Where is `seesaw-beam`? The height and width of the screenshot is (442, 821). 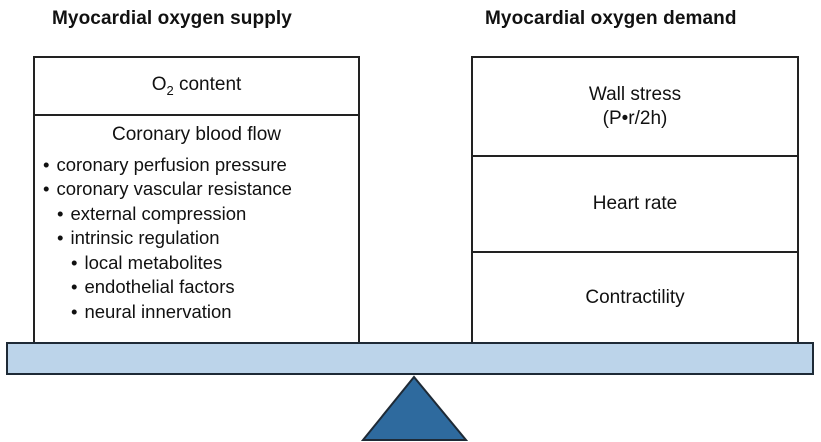 seesaw-beam is located at coordinates (410, 358).